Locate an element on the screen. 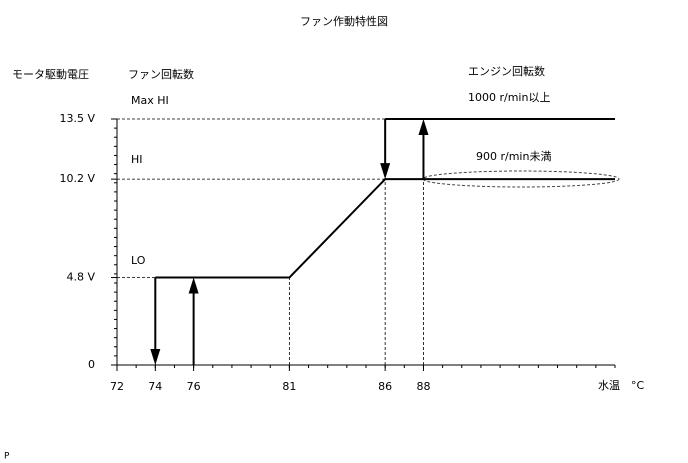  x-tick-label: 72 is located at coordinates (117, 386).